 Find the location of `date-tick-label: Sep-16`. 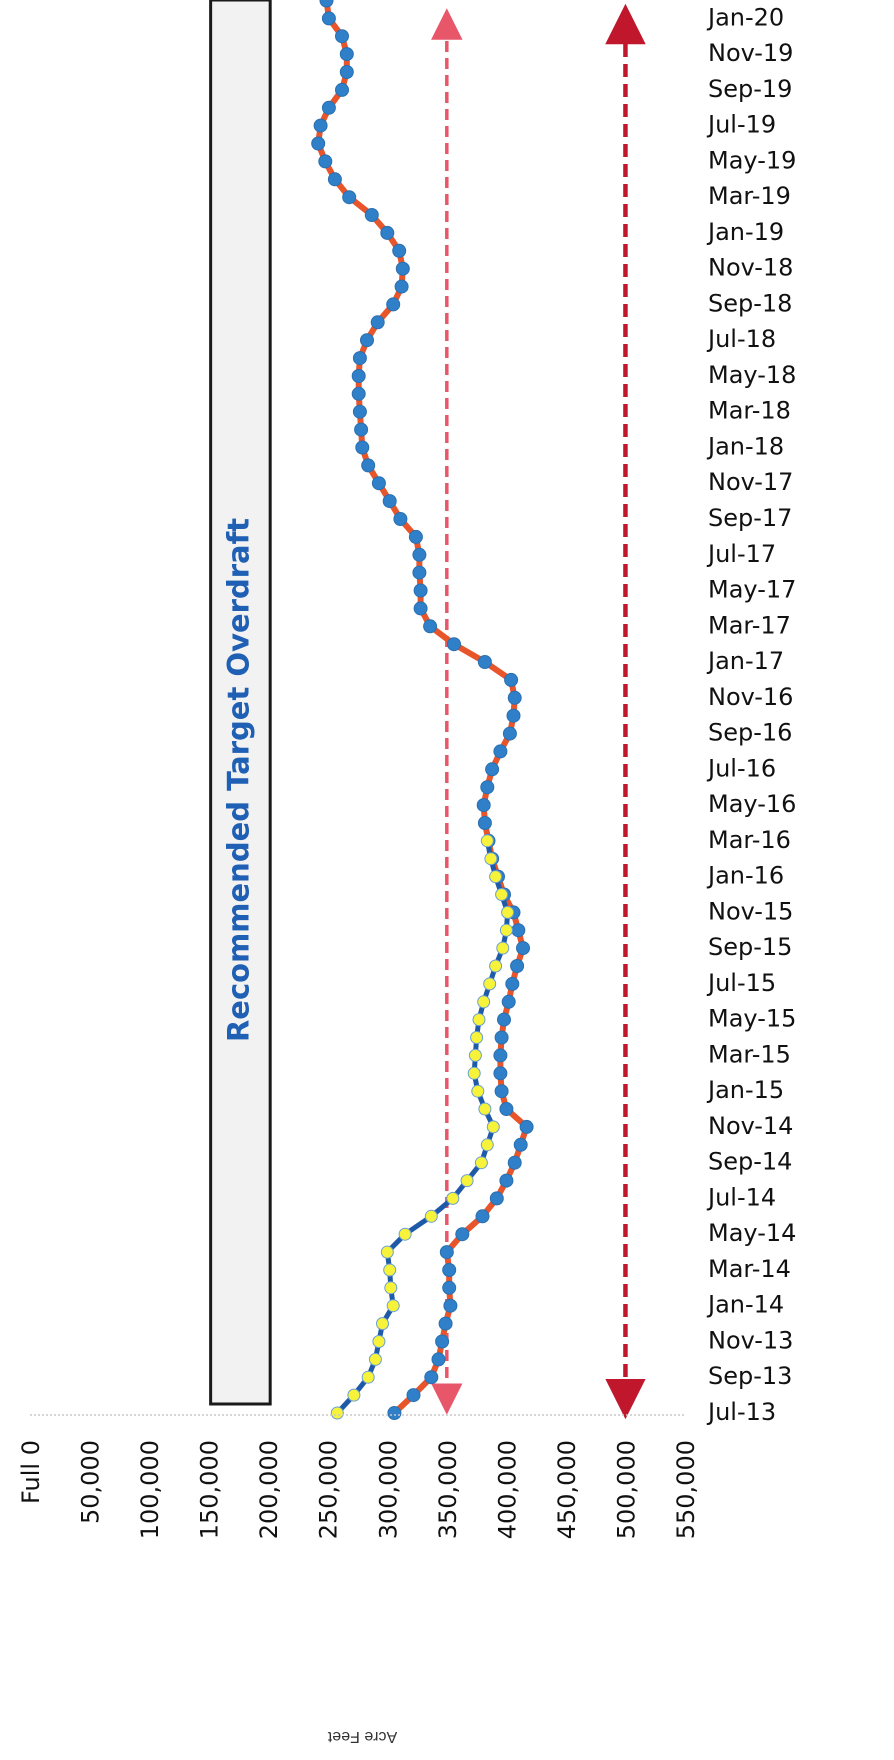

date-tick-label: Sep-16 is located at coordinates (750, 733).